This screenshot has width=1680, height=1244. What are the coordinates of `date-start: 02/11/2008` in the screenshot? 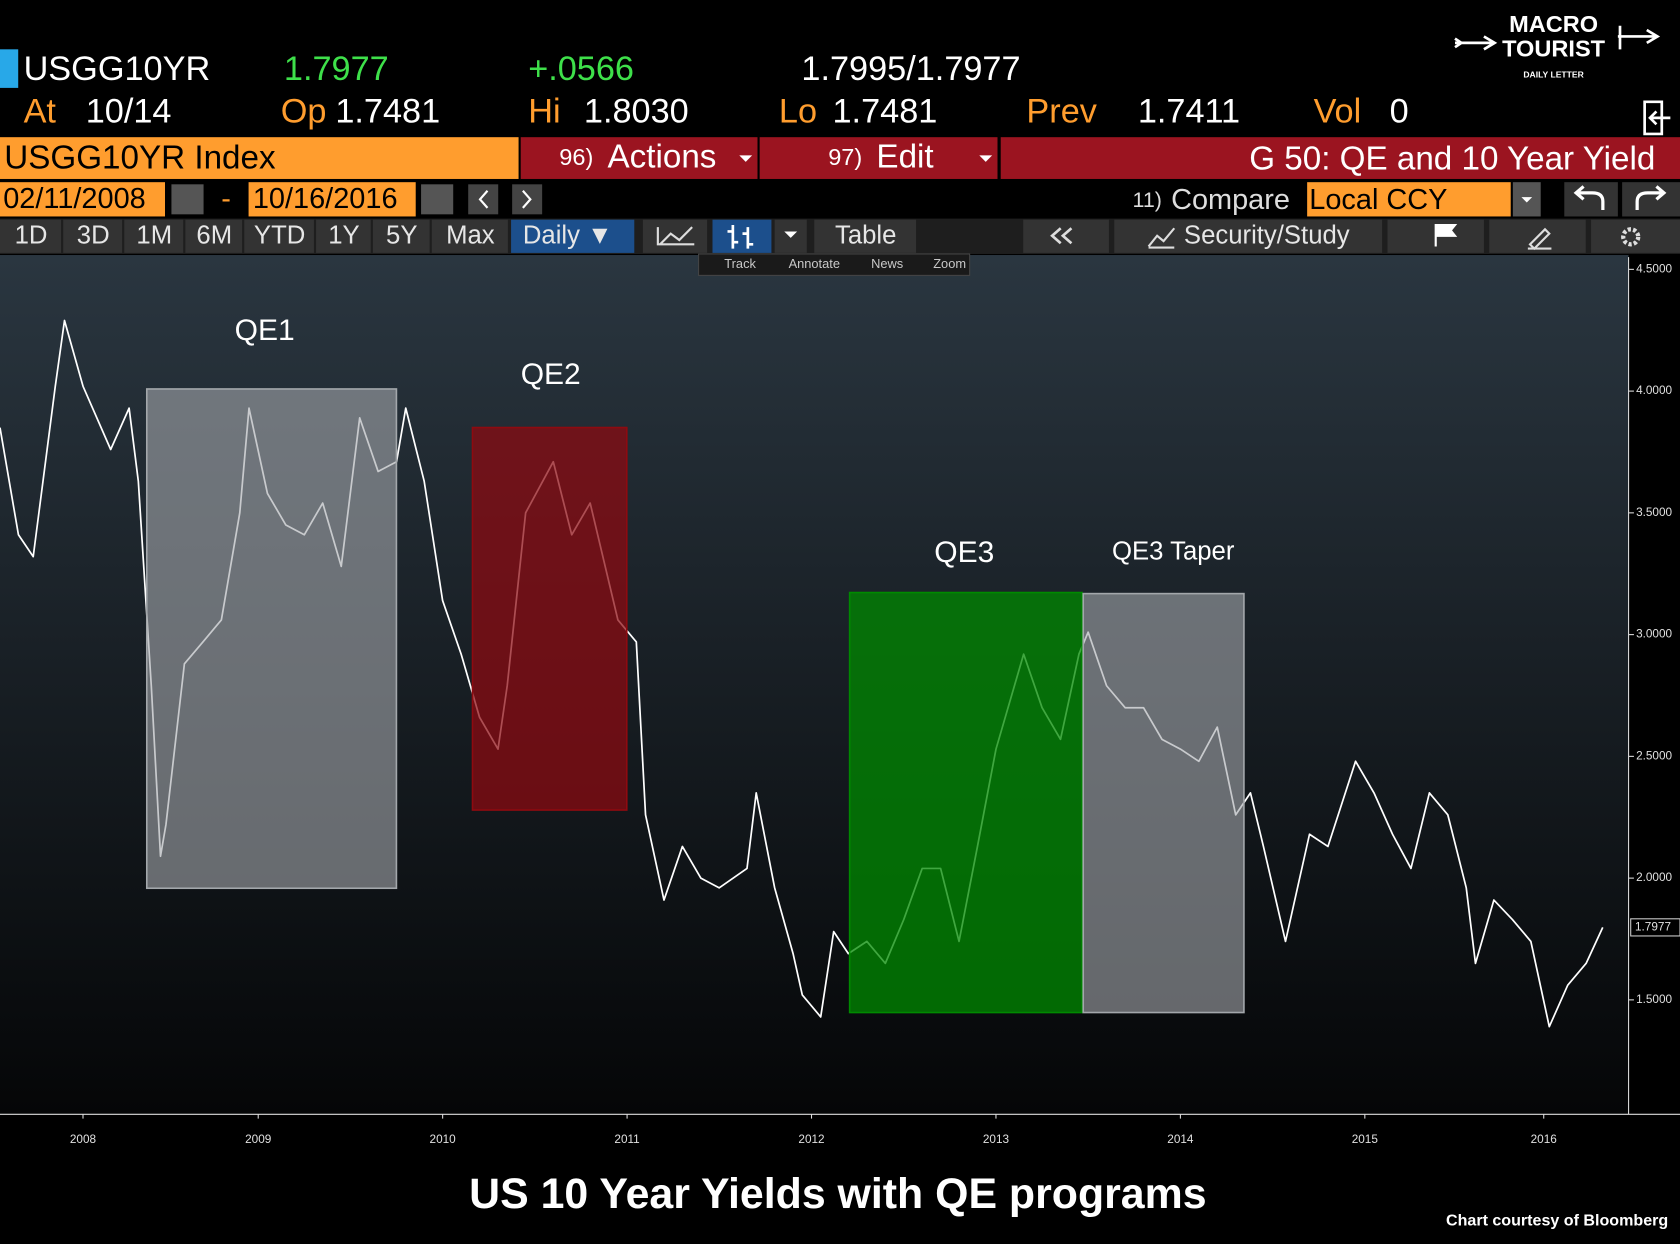 It's located at (74, 199).